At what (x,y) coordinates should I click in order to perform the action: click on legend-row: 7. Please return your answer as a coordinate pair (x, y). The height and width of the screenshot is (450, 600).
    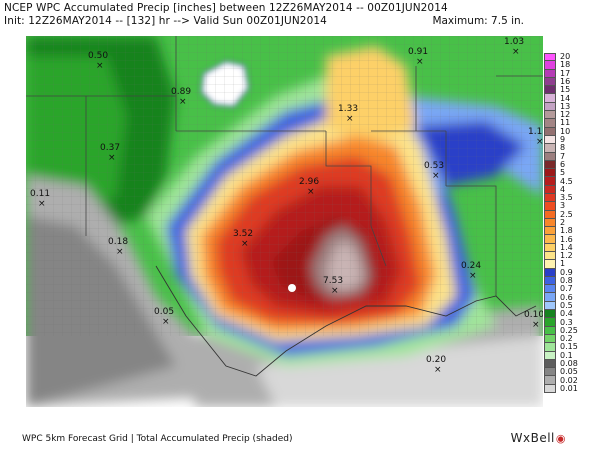
    Looking at the image, I should click on (563, 156).